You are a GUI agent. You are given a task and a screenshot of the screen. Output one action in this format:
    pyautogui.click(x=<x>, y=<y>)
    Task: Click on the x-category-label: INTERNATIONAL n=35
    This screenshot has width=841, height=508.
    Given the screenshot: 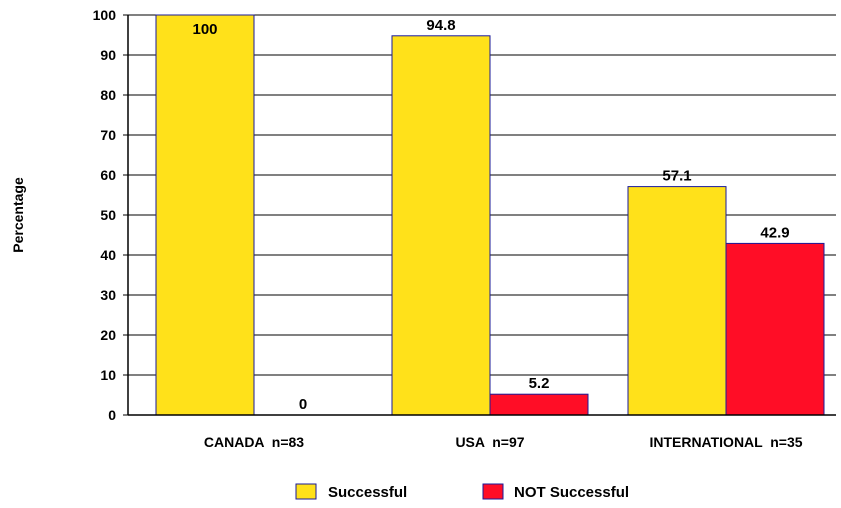 What is the action you would take?
    pyautogui.click(x=725, y=442)
    